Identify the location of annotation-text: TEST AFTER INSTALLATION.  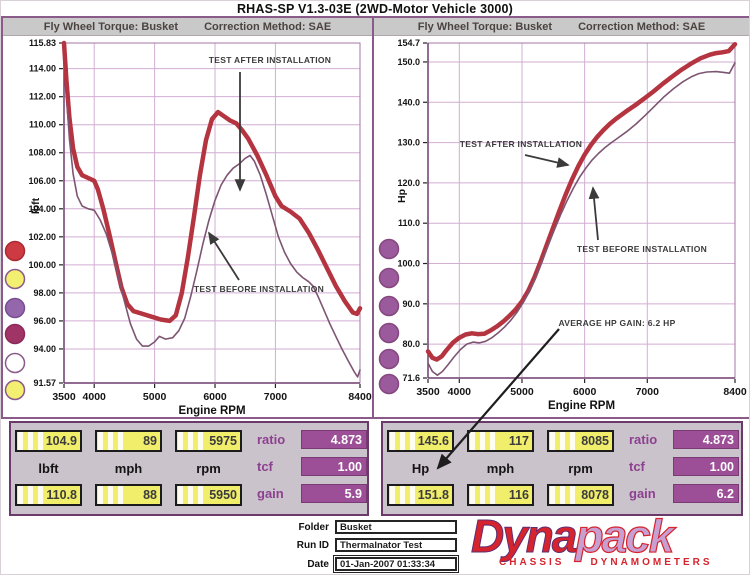
(270, 60).